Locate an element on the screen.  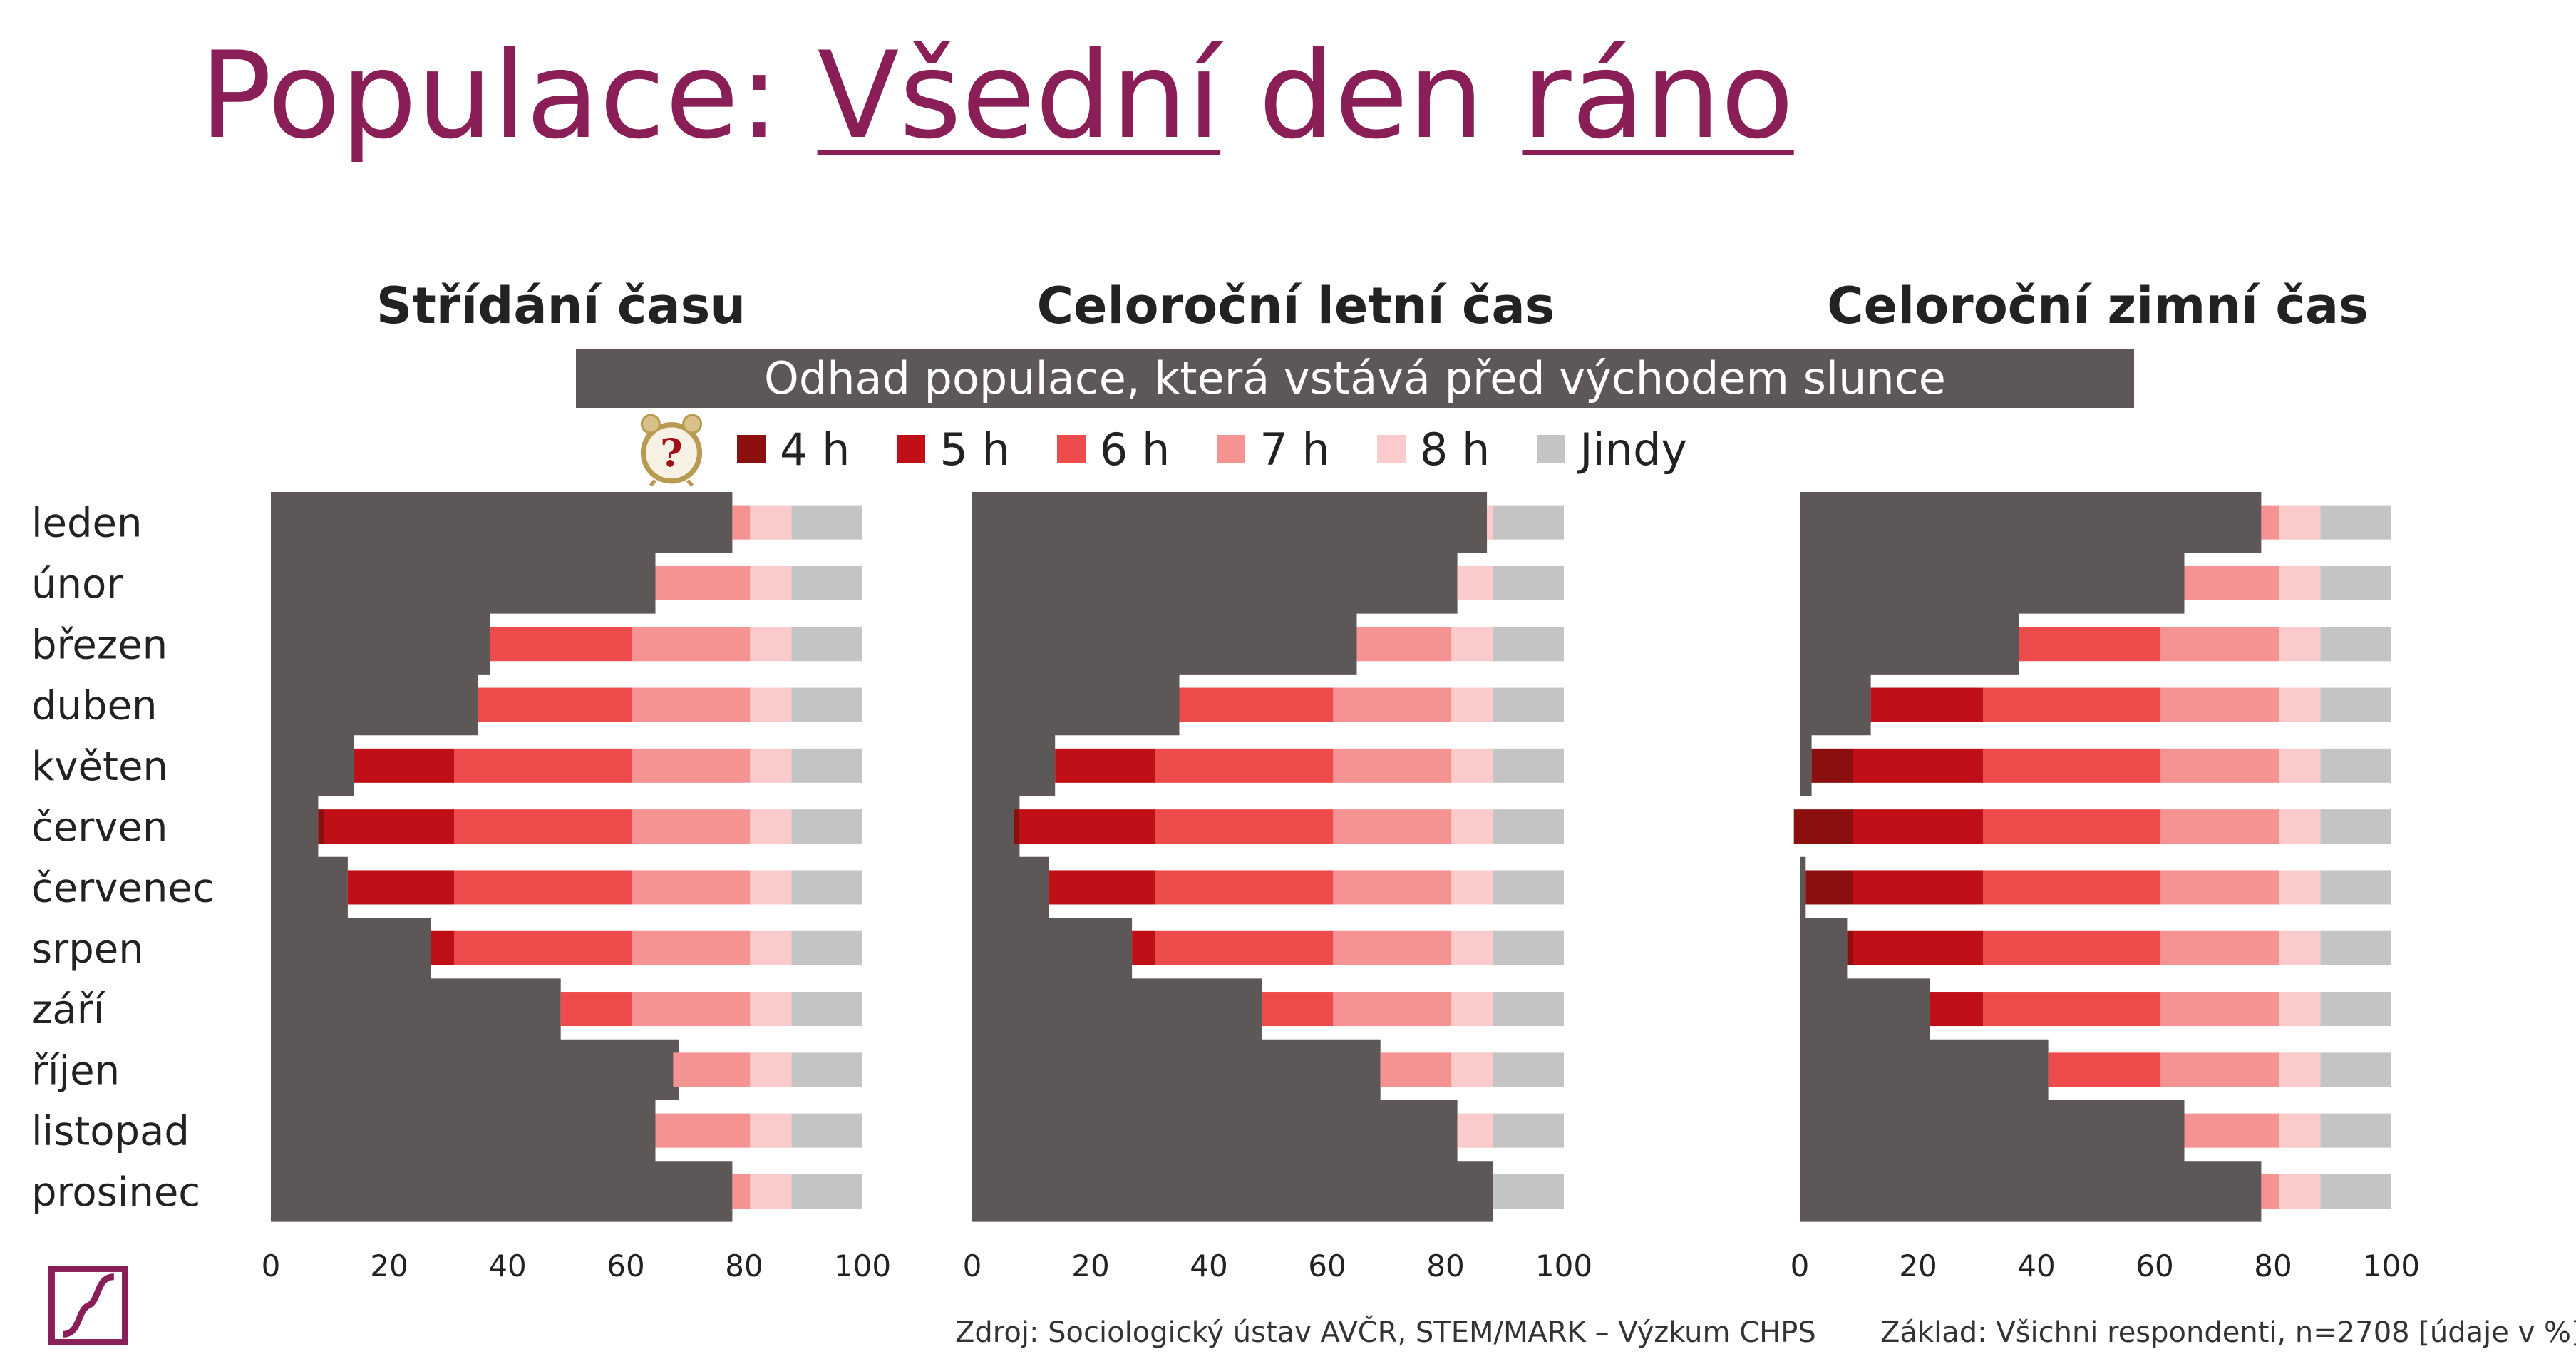
category-label: srpen is located at coordinates (87, 949).